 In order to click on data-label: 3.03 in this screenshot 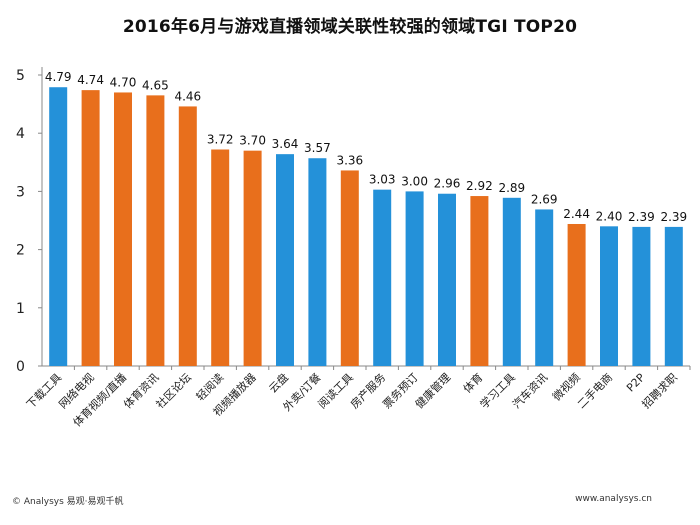, I will do `click(382, 180)`.